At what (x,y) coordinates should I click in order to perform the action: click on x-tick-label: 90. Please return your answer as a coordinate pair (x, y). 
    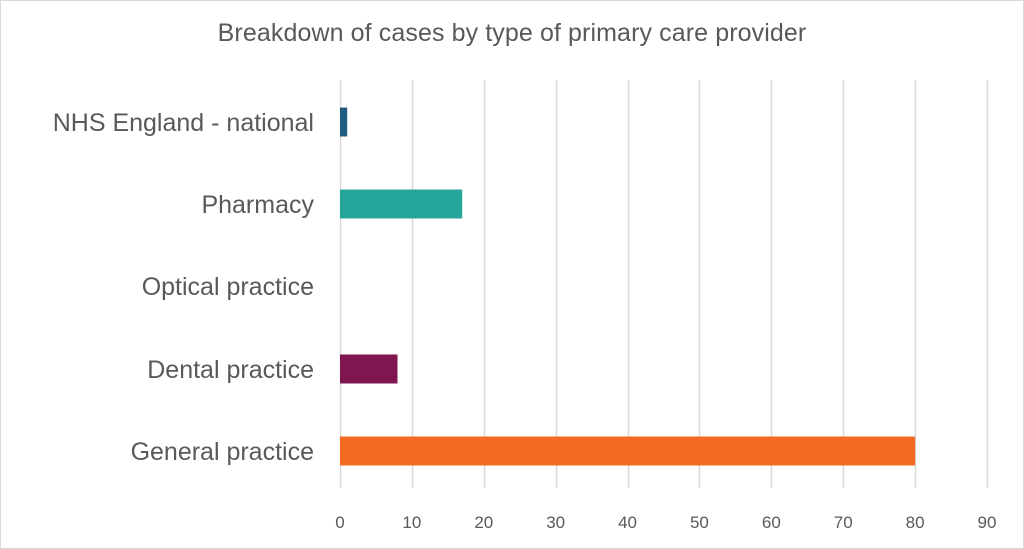
    Looking at the image, I should click on (987, 522).